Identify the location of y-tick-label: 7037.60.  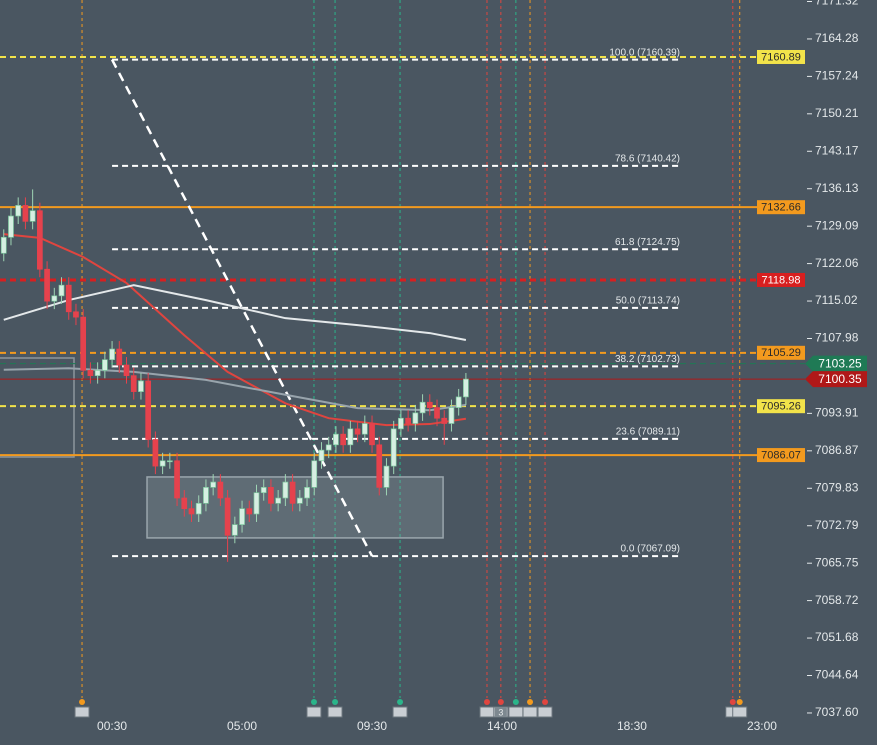
(837, 712).